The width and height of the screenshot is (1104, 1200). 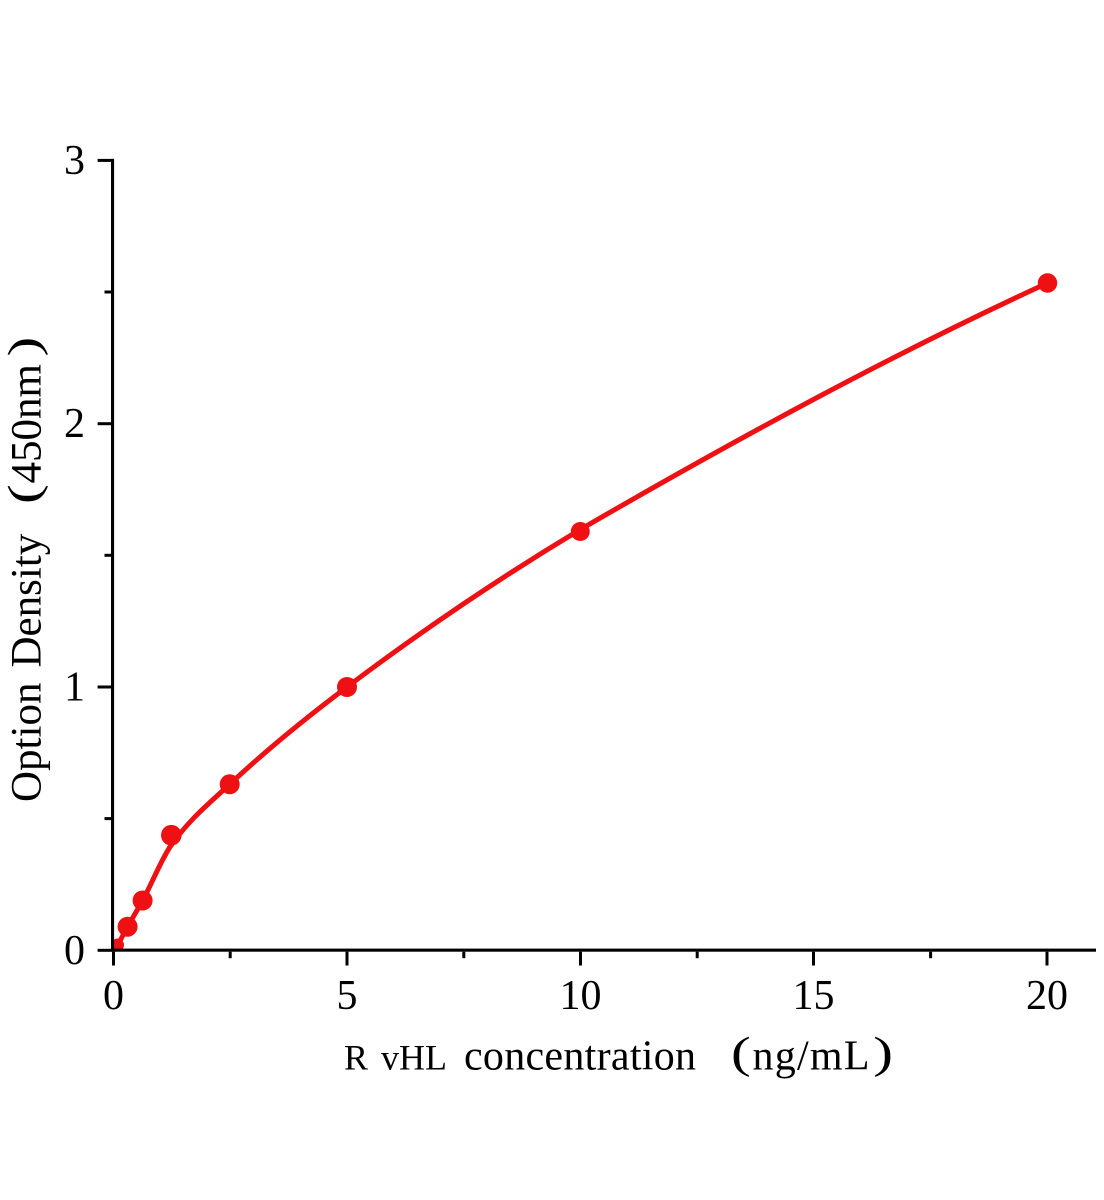 I want to click on svg-text: R, so click(x=356, y=1058).